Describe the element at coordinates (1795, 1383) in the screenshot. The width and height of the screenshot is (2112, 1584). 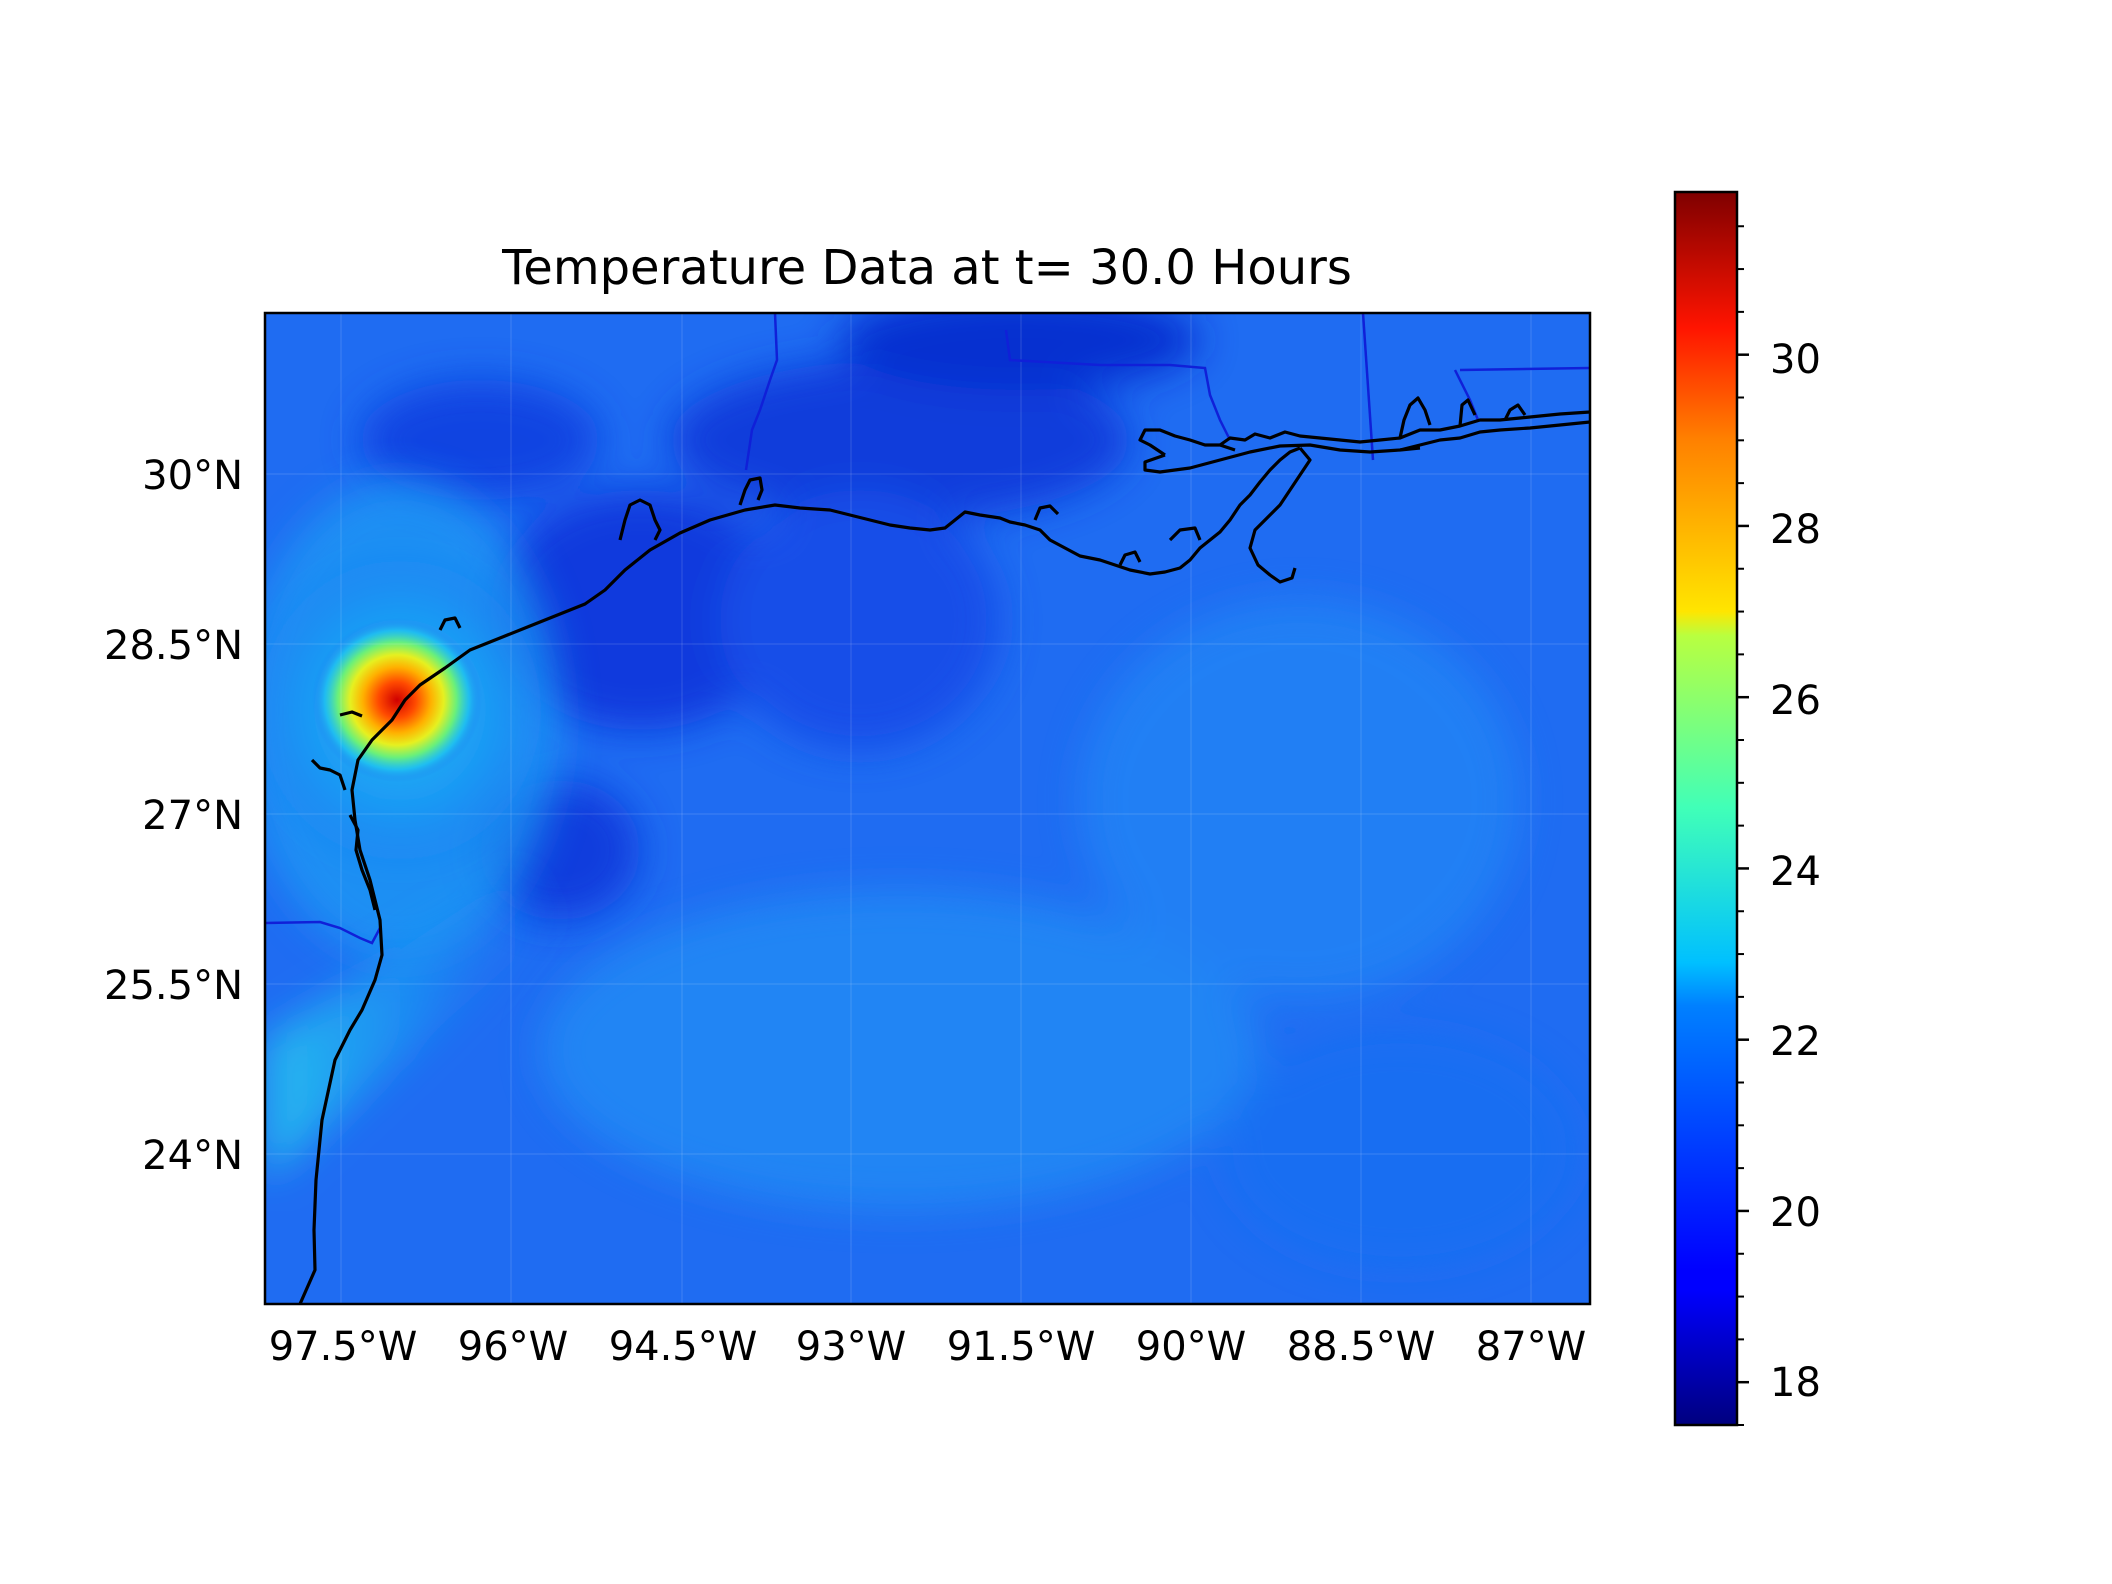
I see `colorbar-tick-label: 18` at that location.